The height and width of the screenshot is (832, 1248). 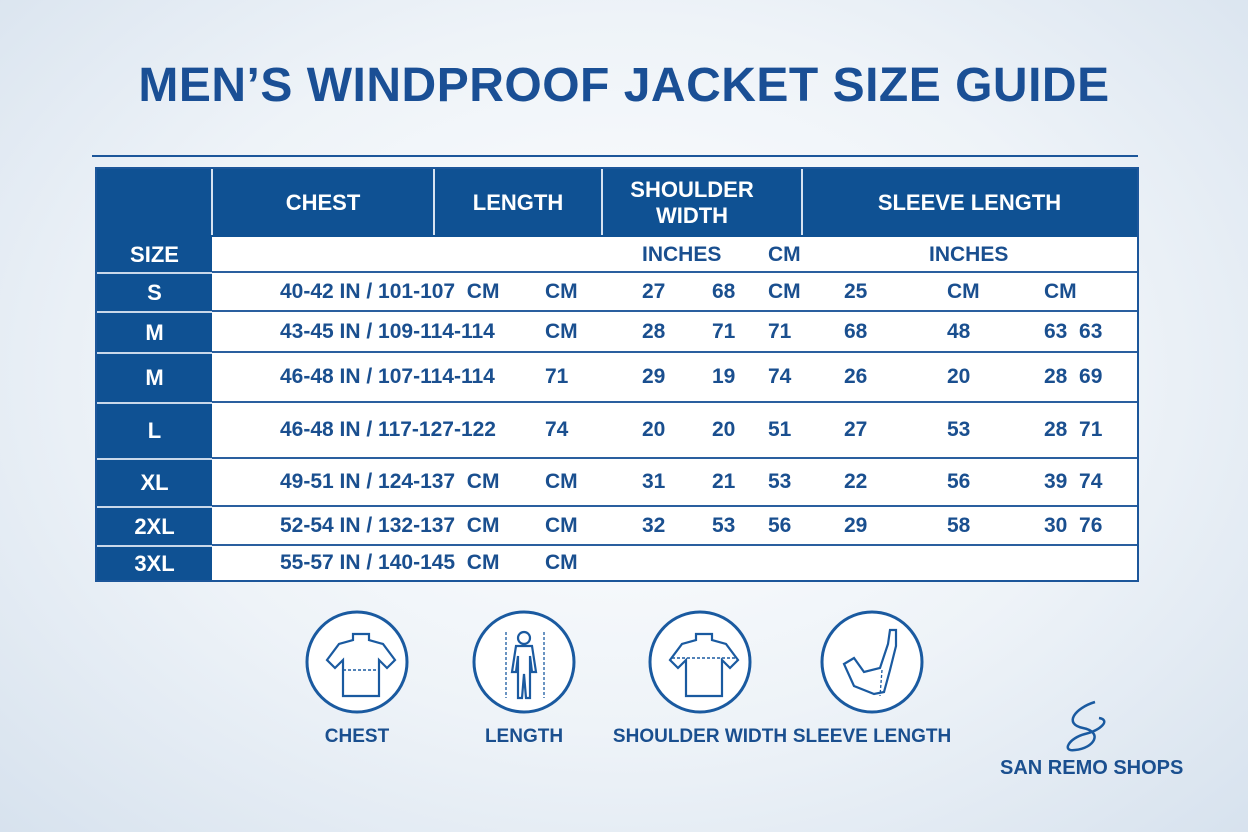 I want to click on table-cell: 32, so click(x=654, y=525).